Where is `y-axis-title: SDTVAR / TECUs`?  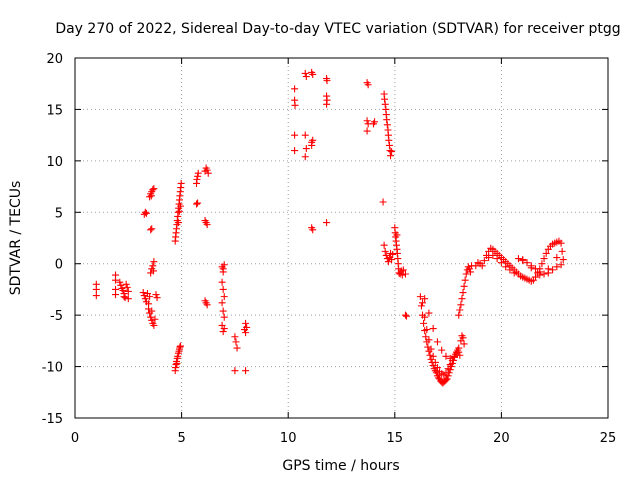 y-axis-title: SDTVAR / TECUs is located at coordinates (16, 238).